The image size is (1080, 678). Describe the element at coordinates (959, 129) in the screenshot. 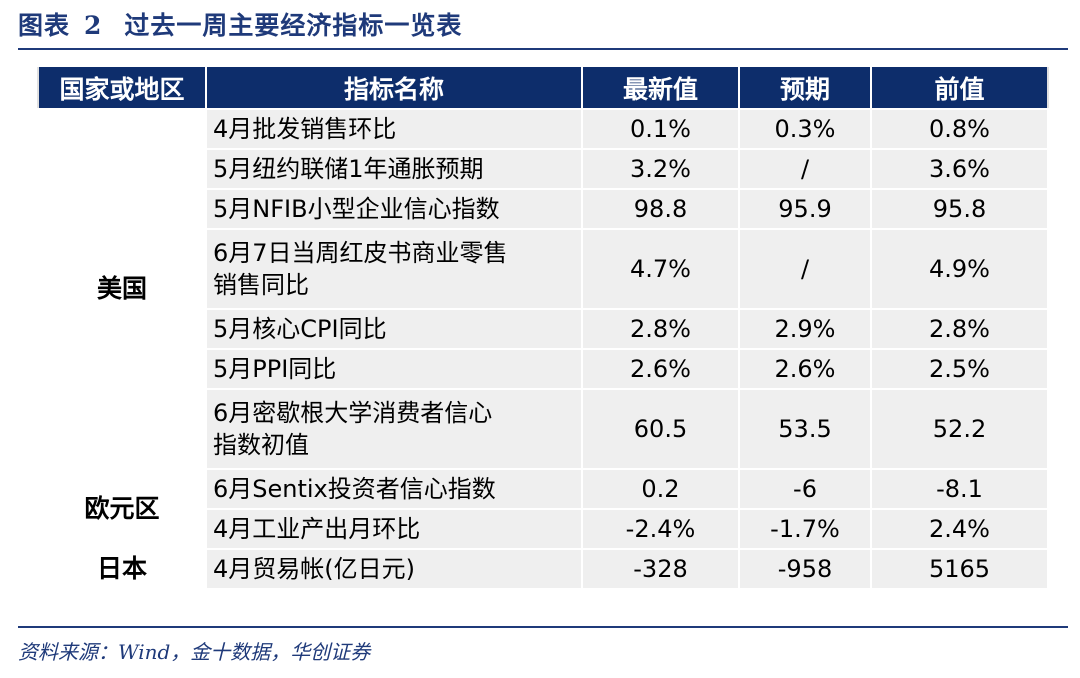

I see `previous-value: 0.8%` at that location.